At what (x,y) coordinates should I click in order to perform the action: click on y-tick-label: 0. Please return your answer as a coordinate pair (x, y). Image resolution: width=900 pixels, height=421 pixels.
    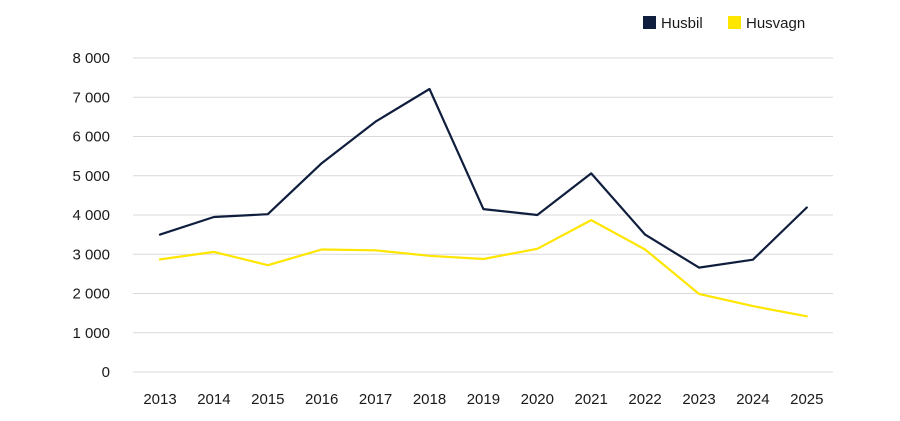
    Looking at the image, I should click on (106, 372).